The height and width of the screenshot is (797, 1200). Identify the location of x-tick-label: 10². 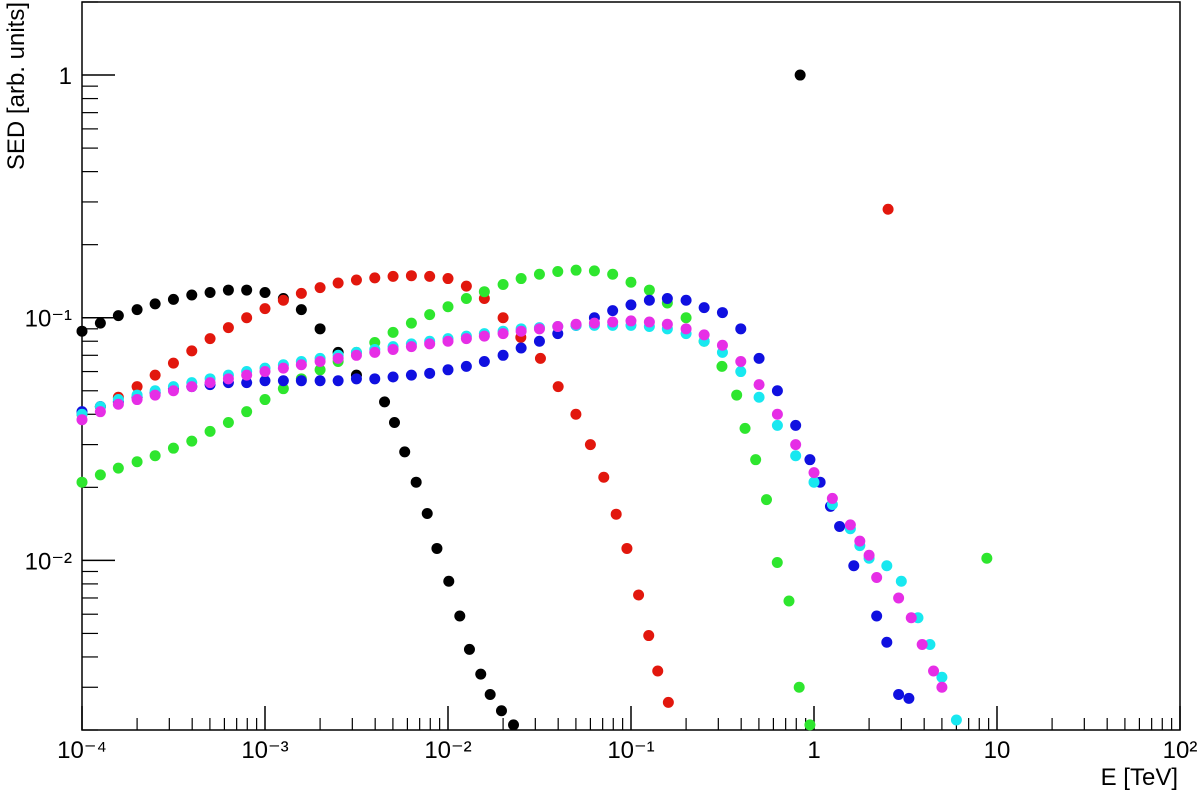
(1180, 750).